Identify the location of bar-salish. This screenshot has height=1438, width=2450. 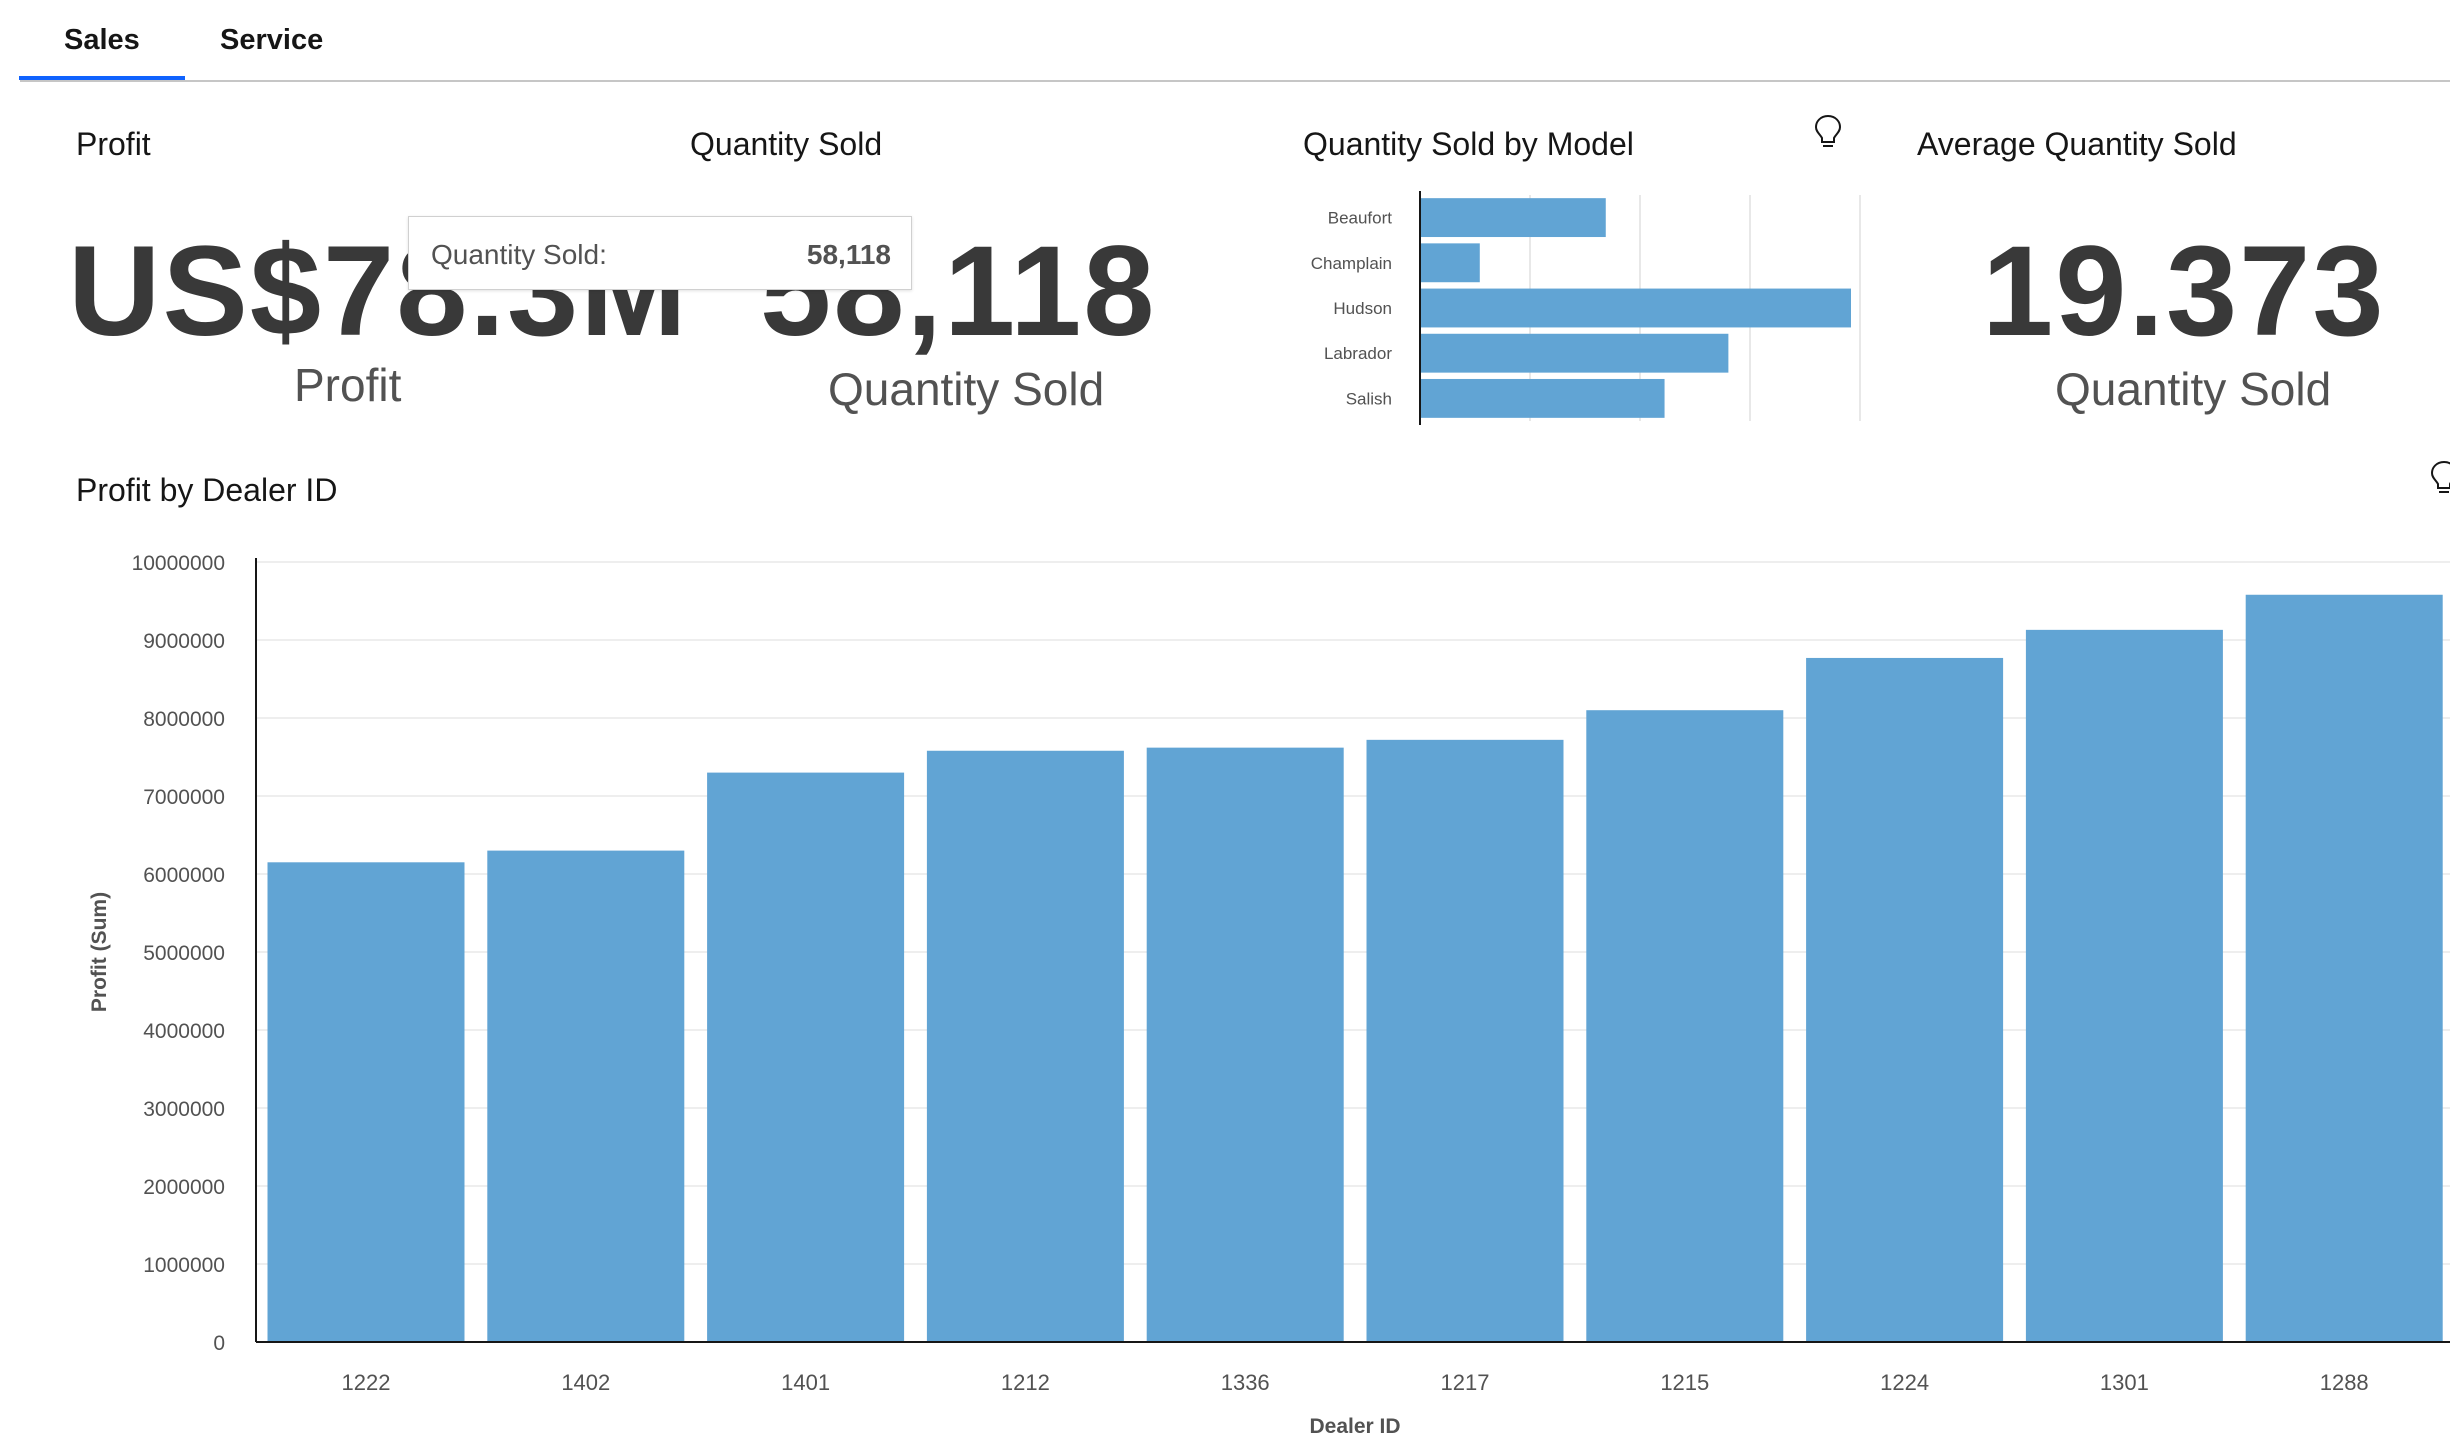
(1543, 398).